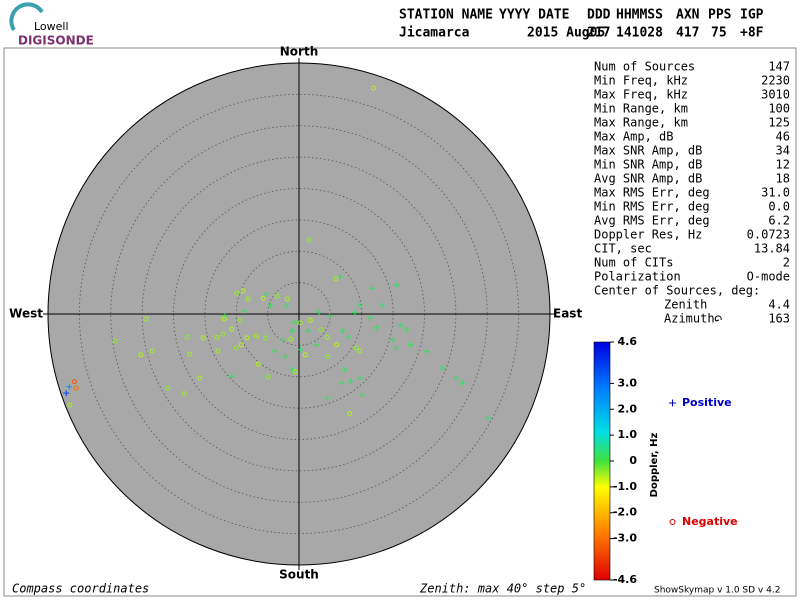 The width and height of the screenshot is (800, 600). What do you see at coordinates (26, 314) in the screenshot?
I see `direction-label: West` at bounding box center [26, 314].